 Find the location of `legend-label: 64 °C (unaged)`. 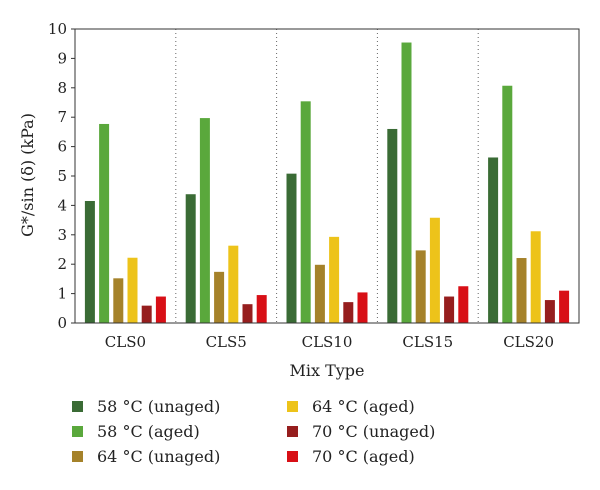

legend-label: 64 °C (unaged) is located at coordinates (159, 456).